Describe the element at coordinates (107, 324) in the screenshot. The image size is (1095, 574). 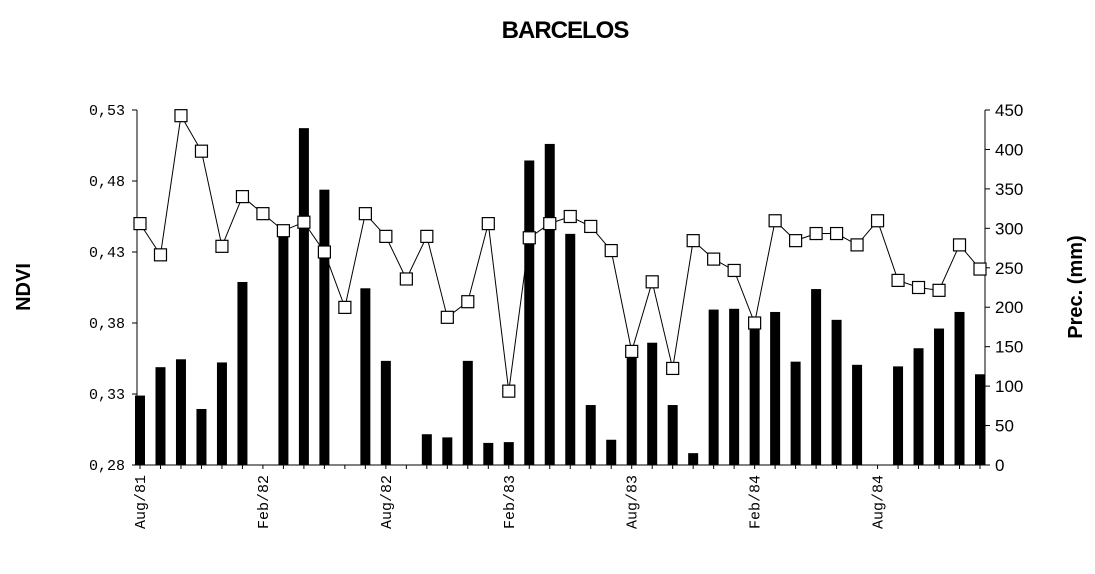
I see `y-tick-label: 0,38` at that location.